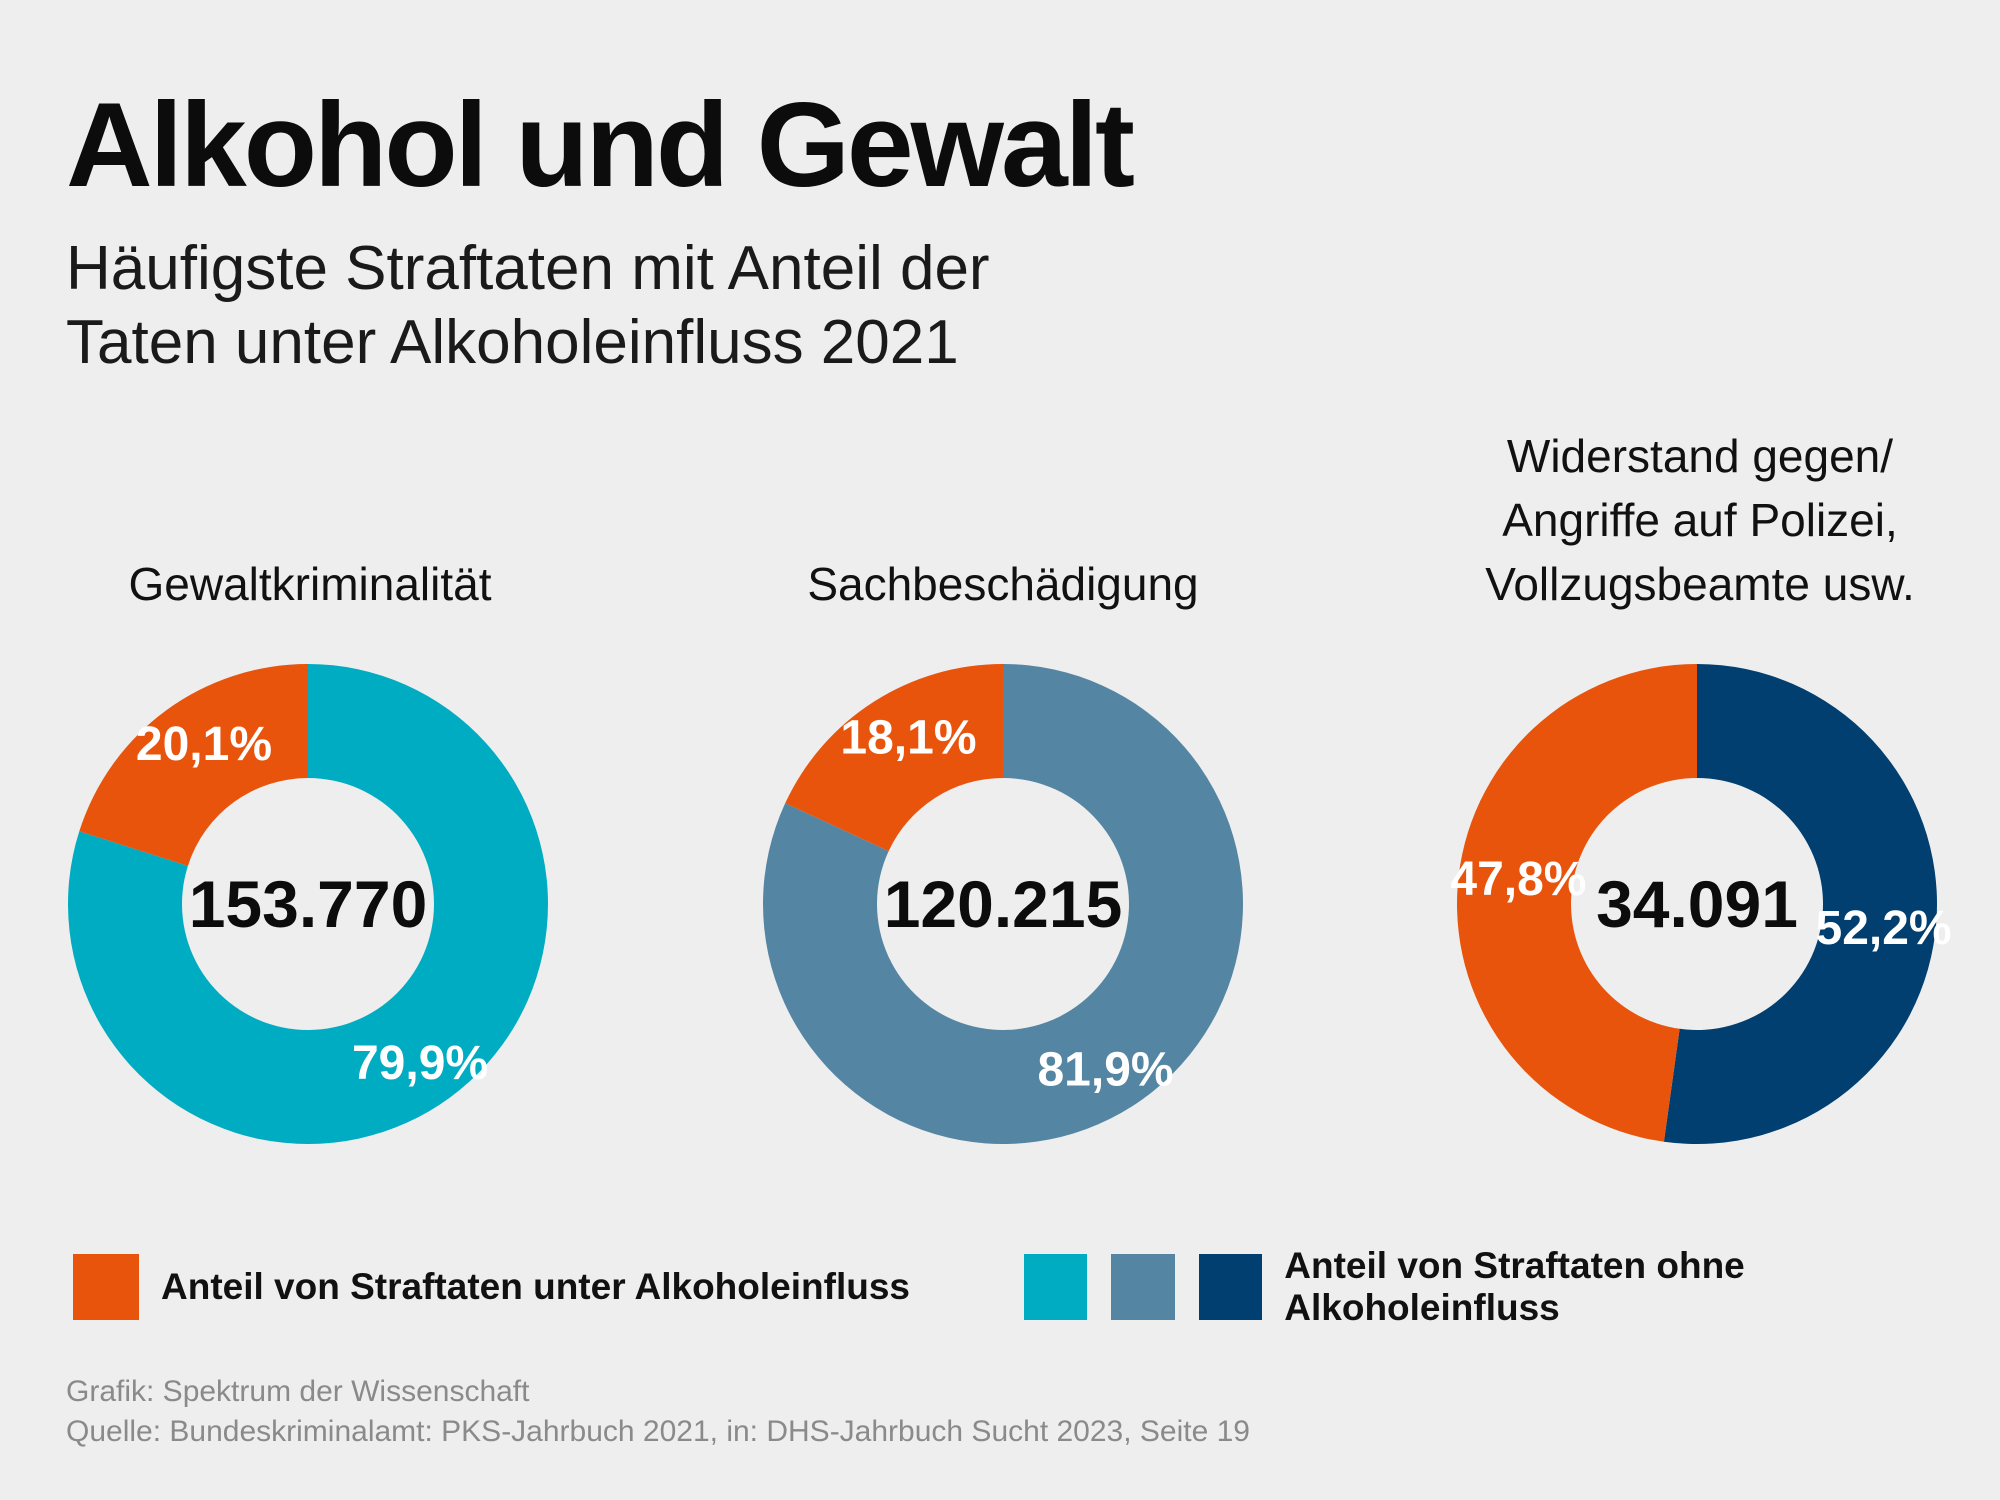 This screenshot has height=1500, width=2000. What do you see at coordinates (1105, 1070) in the screenshot?
I see `value-label-non-alcohol: 81,9%` at bounding box center [1105, 1070].